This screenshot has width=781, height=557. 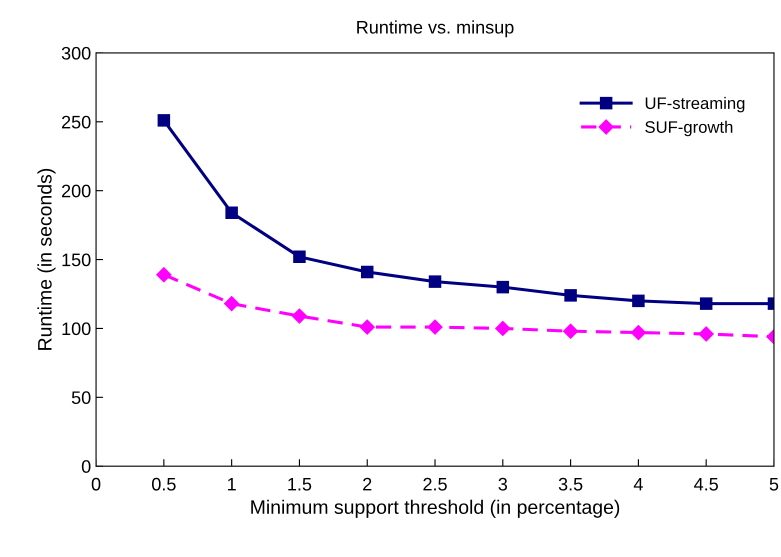 What do you see at coordinates (76, 329) in the screenshot?
I see `y-tick-label: 100` at bounding box center [76, 329].